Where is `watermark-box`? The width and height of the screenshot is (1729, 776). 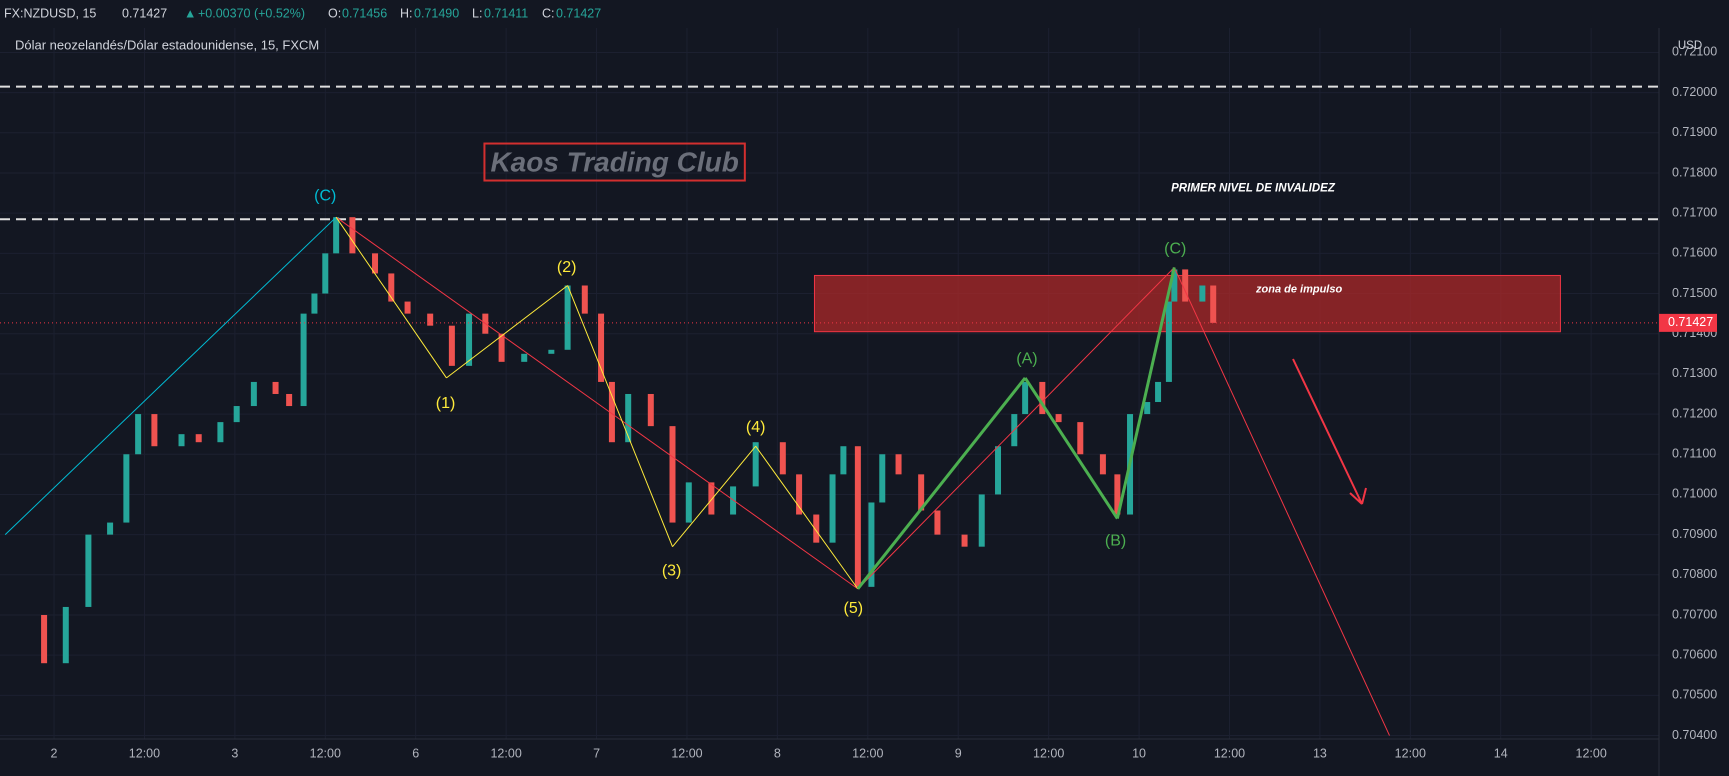
watermark-box is located at coordinates (614, 162).